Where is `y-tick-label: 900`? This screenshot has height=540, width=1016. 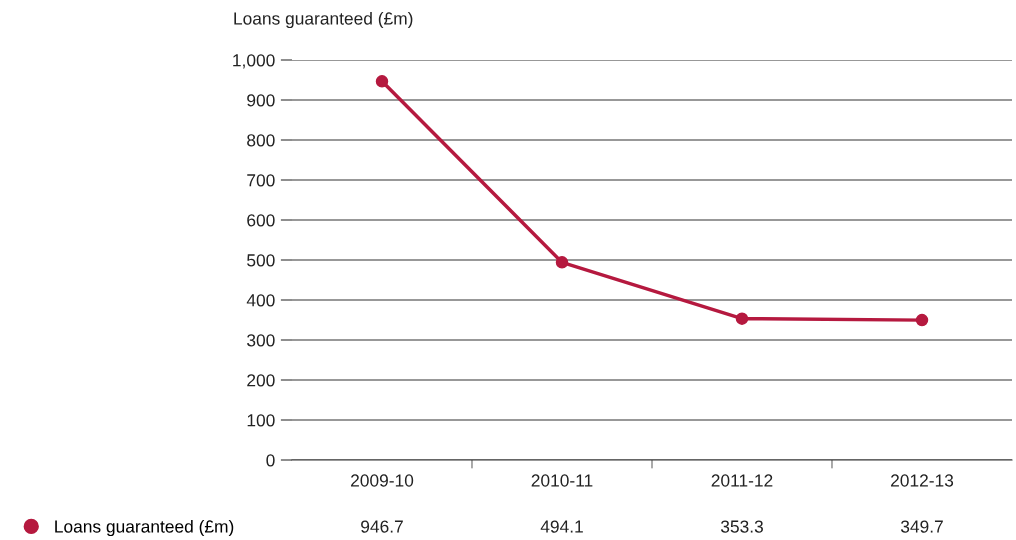
y-tick-label: 900 is located at coordinates (261, 100).